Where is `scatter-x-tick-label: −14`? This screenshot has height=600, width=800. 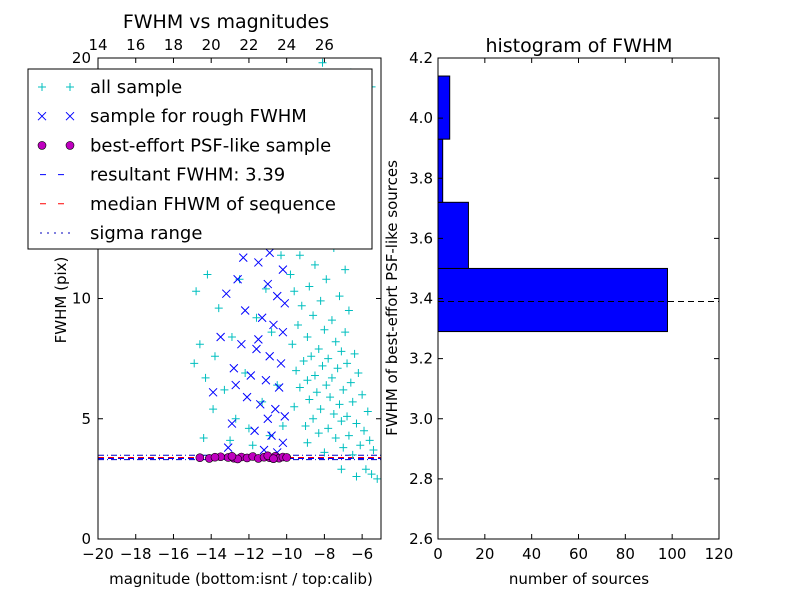
scatter-x-tick-label: −14 is located at coordinates (211, 554).